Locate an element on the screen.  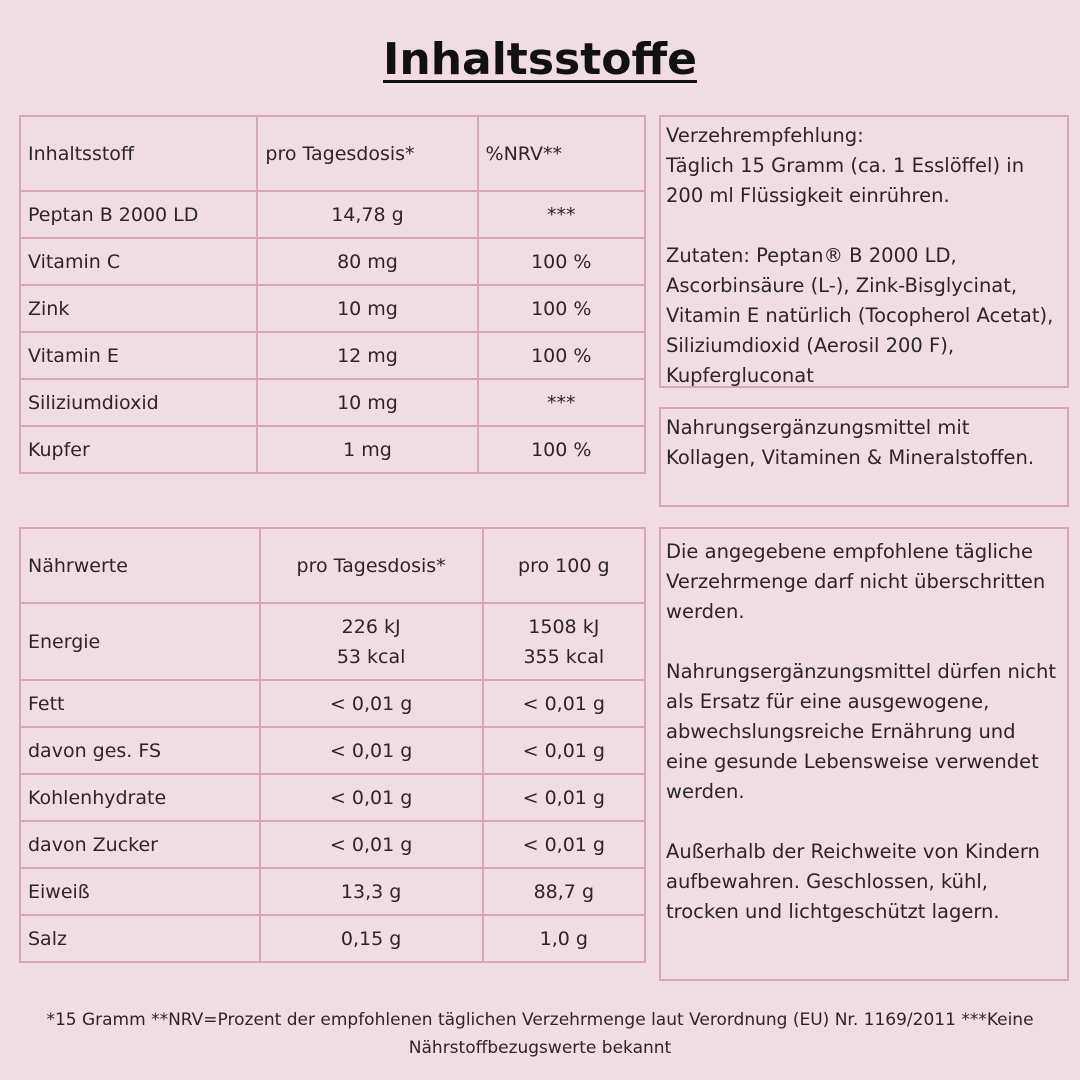
column-header: Nährwerte is located at coordinates (140, 565).